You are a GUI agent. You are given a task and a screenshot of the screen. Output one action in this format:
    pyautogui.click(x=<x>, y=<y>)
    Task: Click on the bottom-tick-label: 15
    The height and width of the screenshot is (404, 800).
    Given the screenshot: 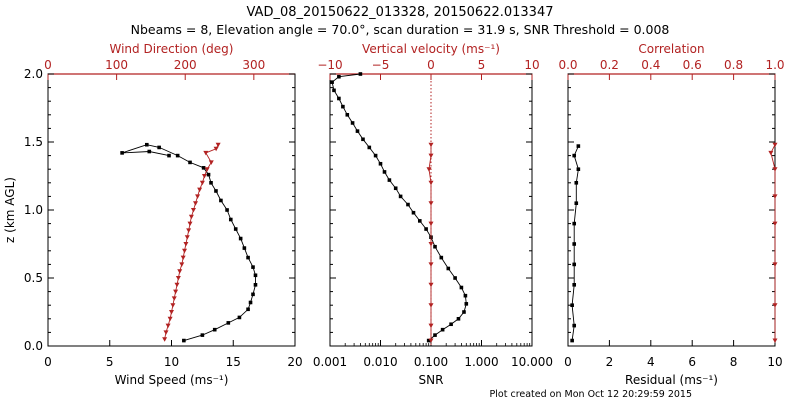 What is the action you would take?
    pyautogui.click(x=233, y=362)
    